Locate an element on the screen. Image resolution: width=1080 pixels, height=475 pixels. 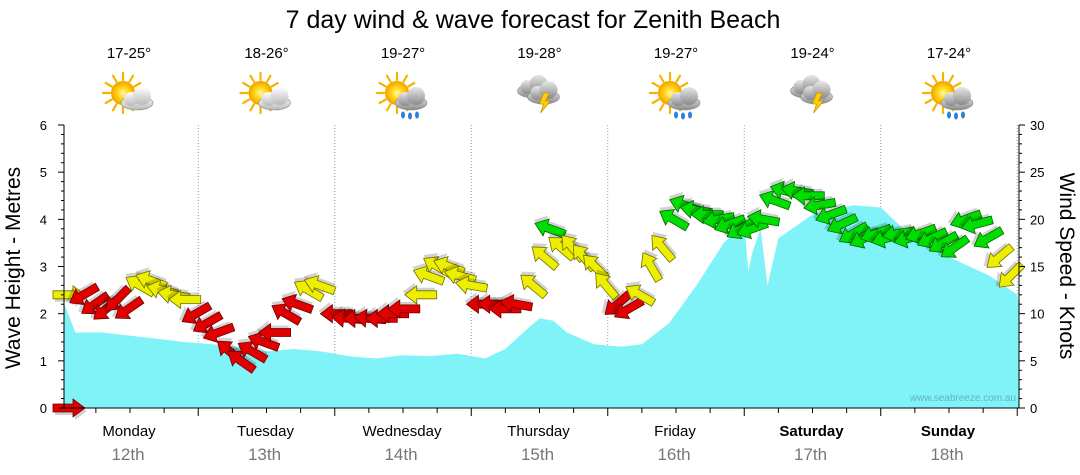
day-name-label: Tuesday is located at coordinates (265, 431).